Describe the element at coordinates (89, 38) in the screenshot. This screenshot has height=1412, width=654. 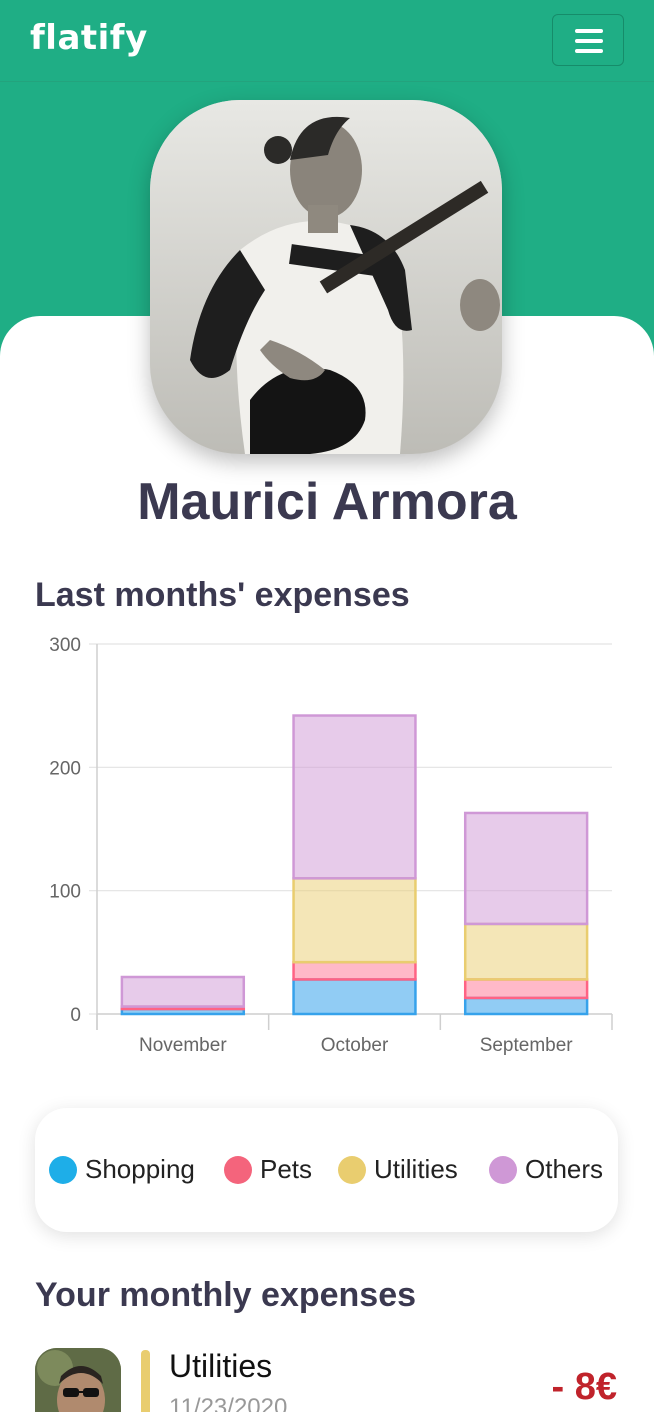
I see `app-logo: flatify` at that location.